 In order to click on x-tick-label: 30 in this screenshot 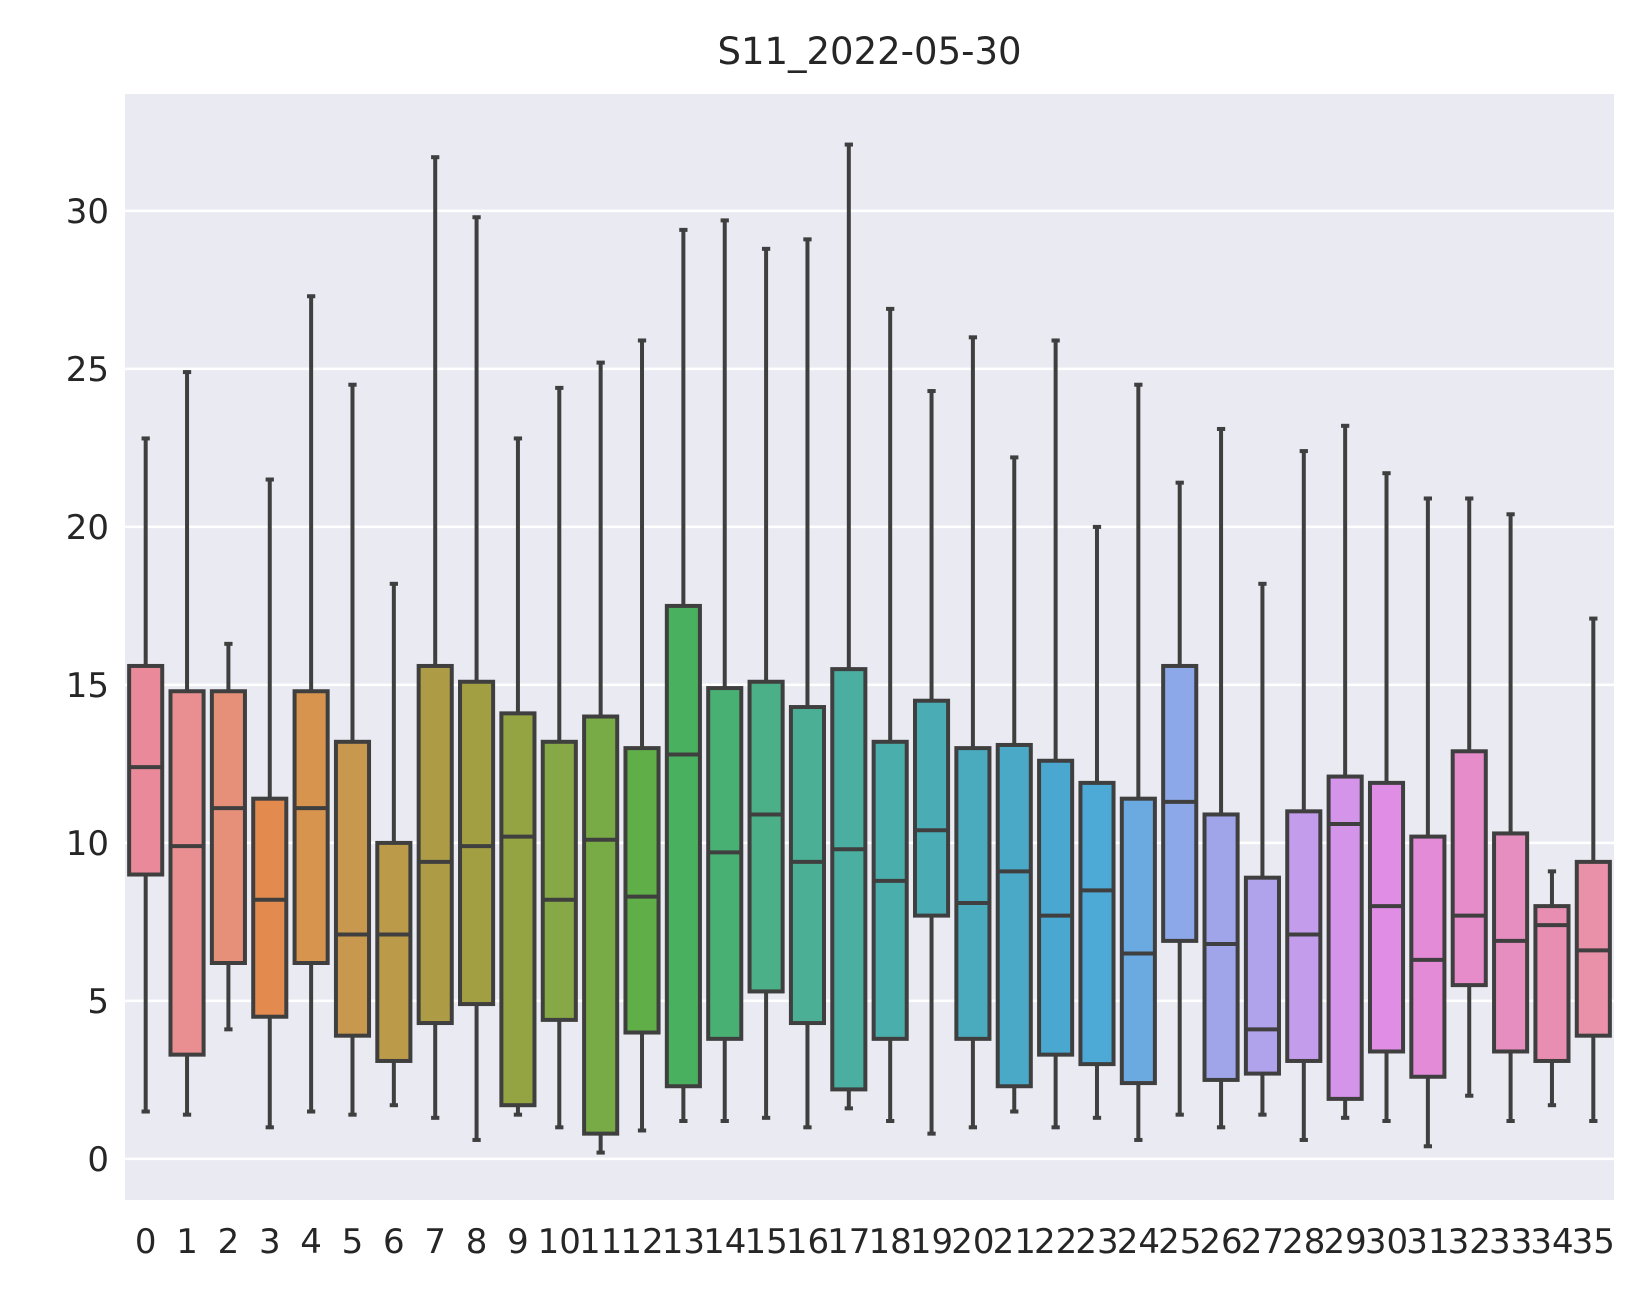, I will do `click(1386, 1242)`.